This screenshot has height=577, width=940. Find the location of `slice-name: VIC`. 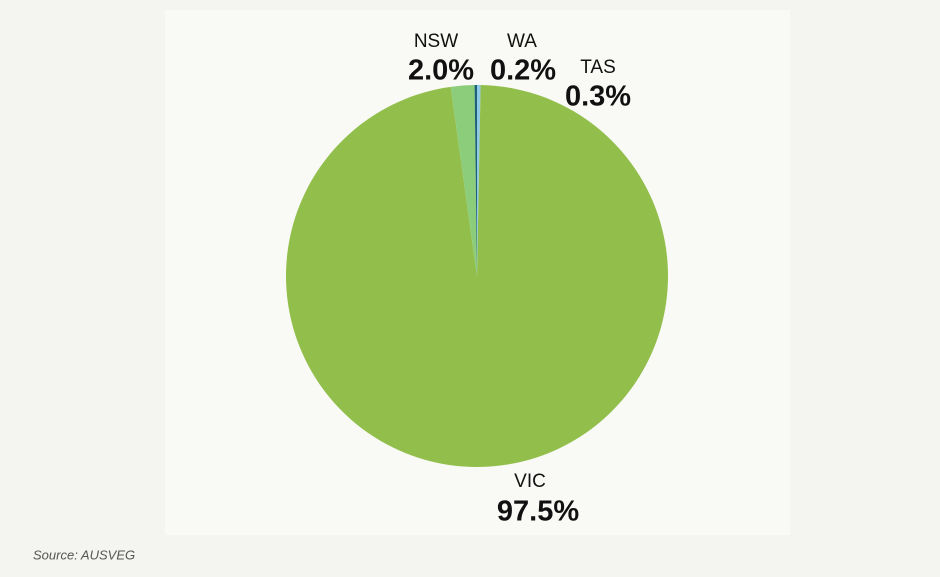

slice-name: VIC is located at coordinates (530, 481).